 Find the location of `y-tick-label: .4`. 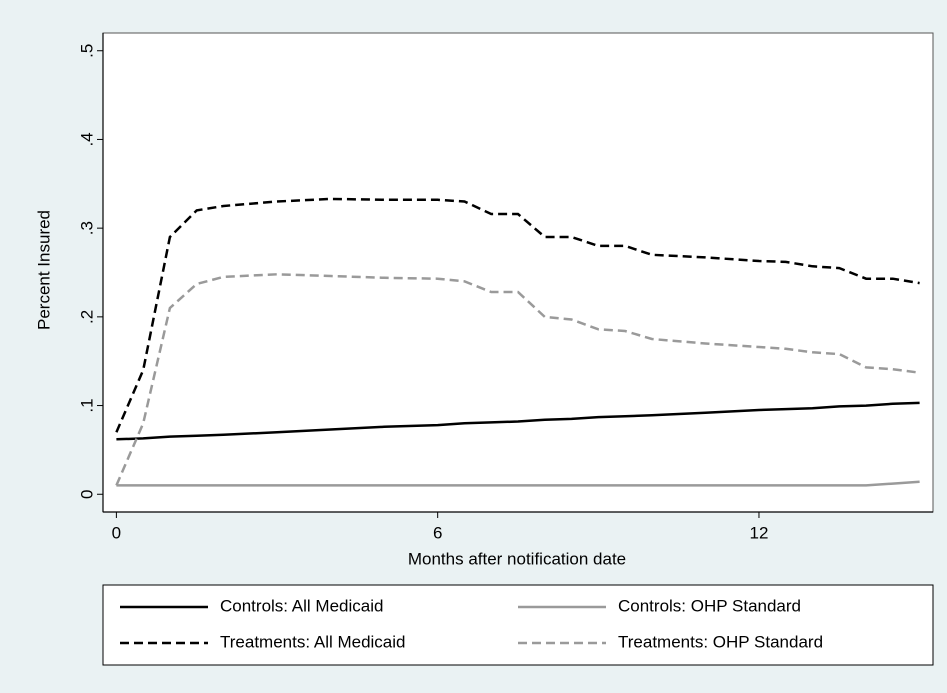

y-tick-label: .4 is located at coordinates (86, 139).